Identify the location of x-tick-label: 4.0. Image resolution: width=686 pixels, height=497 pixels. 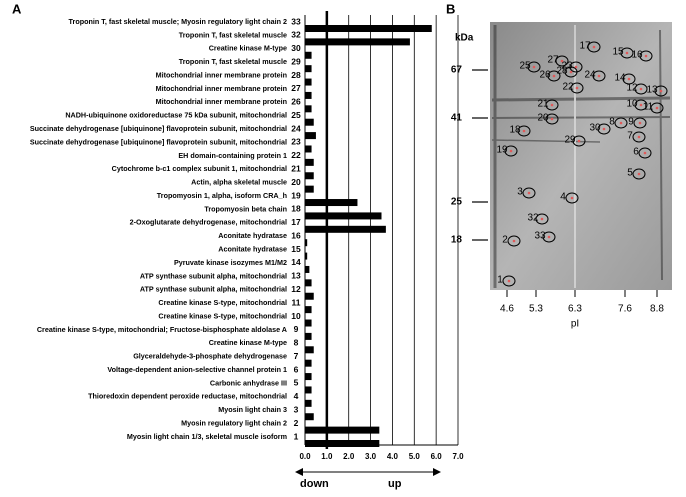
(393, 456).